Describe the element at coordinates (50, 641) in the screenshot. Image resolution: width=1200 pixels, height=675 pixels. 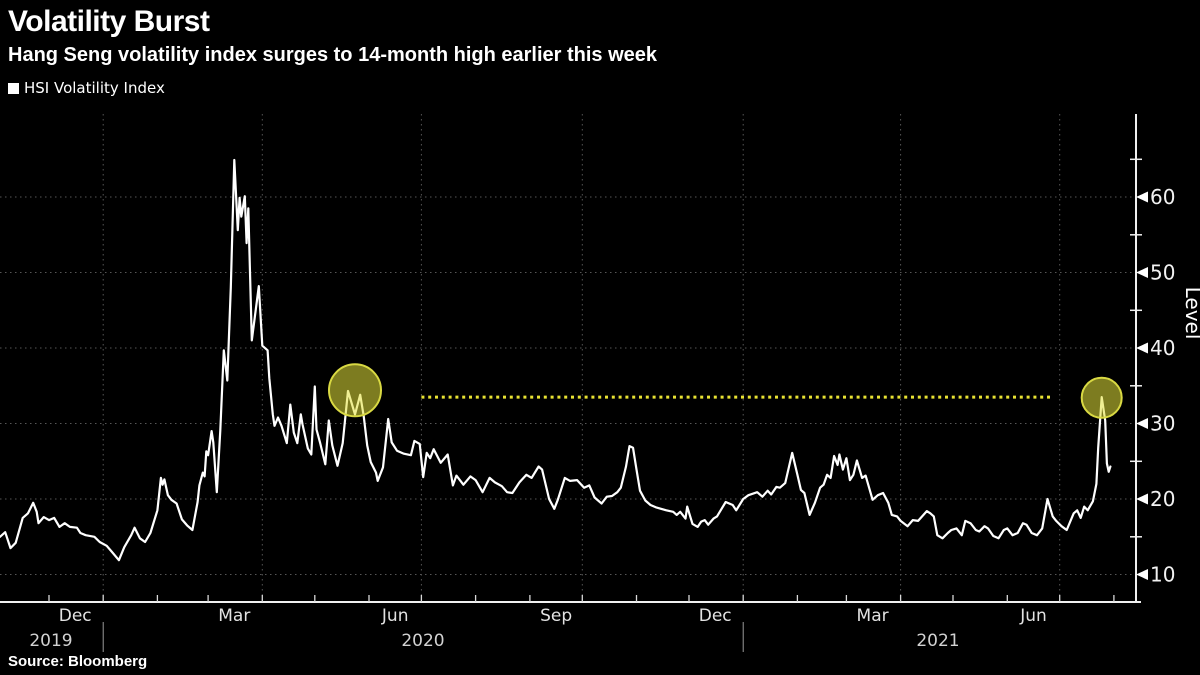
I see `x-axis-year-label: 2019` at that location.